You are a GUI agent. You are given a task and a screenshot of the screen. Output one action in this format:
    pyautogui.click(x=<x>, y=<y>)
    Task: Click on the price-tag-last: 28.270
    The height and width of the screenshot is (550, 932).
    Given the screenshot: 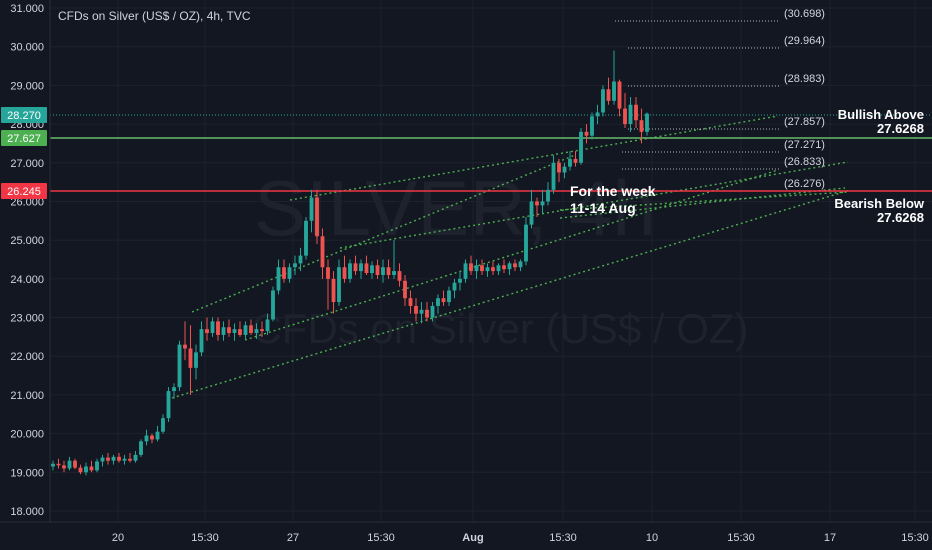 What is the action you would take?
    pyautogui.click(x=24, y=115)
    